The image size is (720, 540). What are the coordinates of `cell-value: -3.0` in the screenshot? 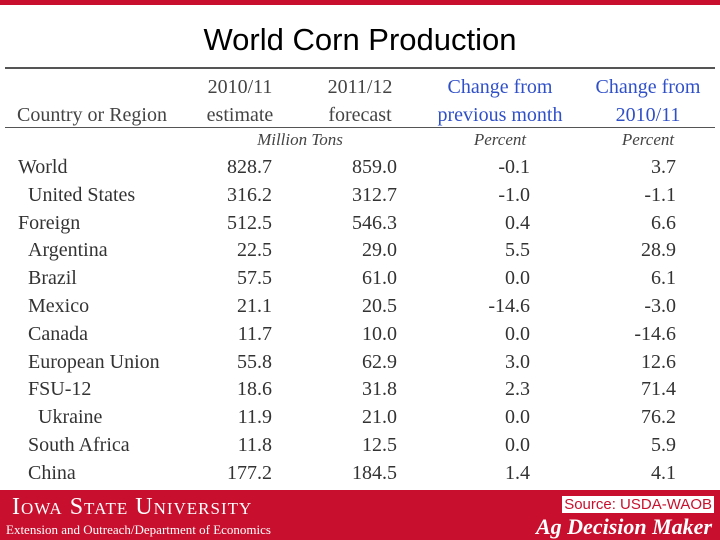 It's located at (660, 306).